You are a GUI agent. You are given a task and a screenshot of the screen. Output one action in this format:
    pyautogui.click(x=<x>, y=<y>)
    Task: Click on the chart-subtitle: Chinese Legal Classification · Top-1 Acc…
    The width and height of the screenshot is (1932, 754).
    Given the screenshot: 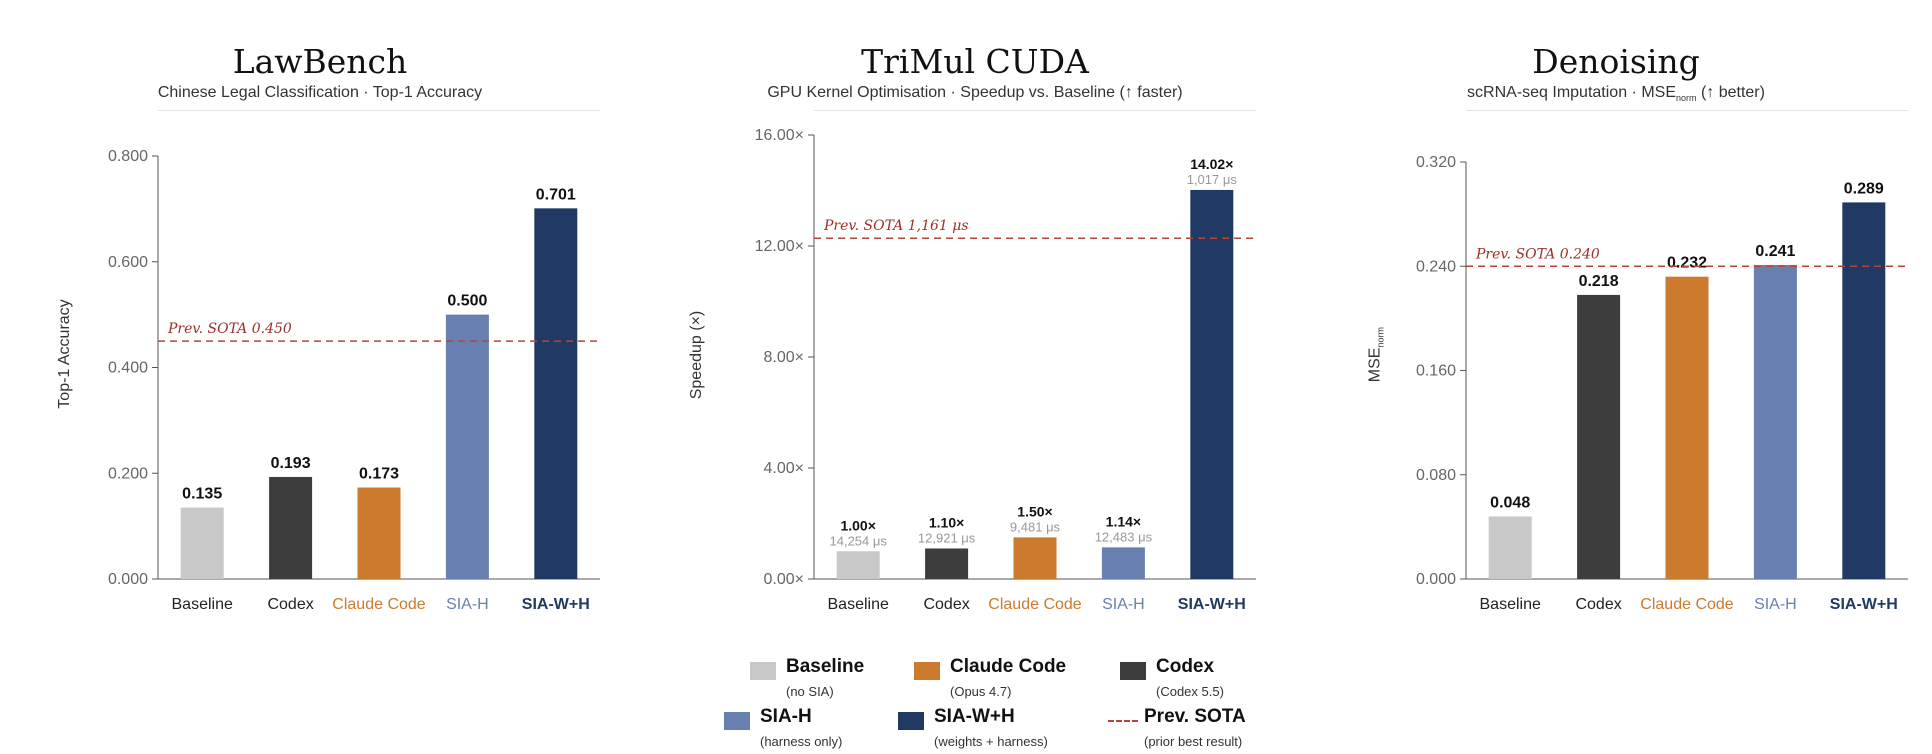 What is the action you would take?
    pyautogui.click(x=320, y=92)
    